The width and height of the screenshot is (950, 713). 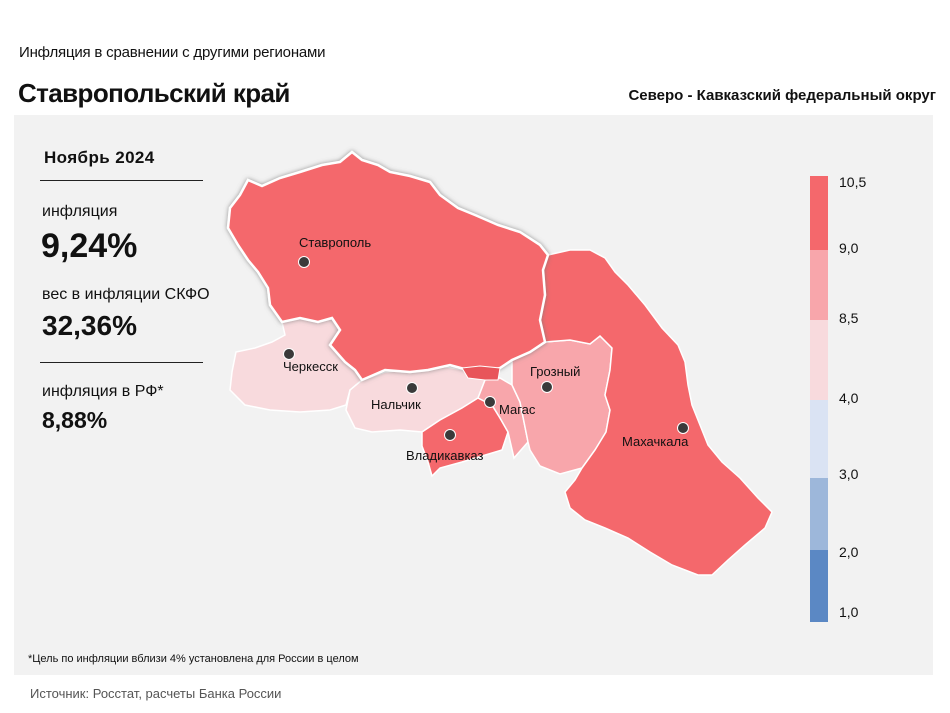 I want to click on city-grozny-dot, so click(x=547, y=387).